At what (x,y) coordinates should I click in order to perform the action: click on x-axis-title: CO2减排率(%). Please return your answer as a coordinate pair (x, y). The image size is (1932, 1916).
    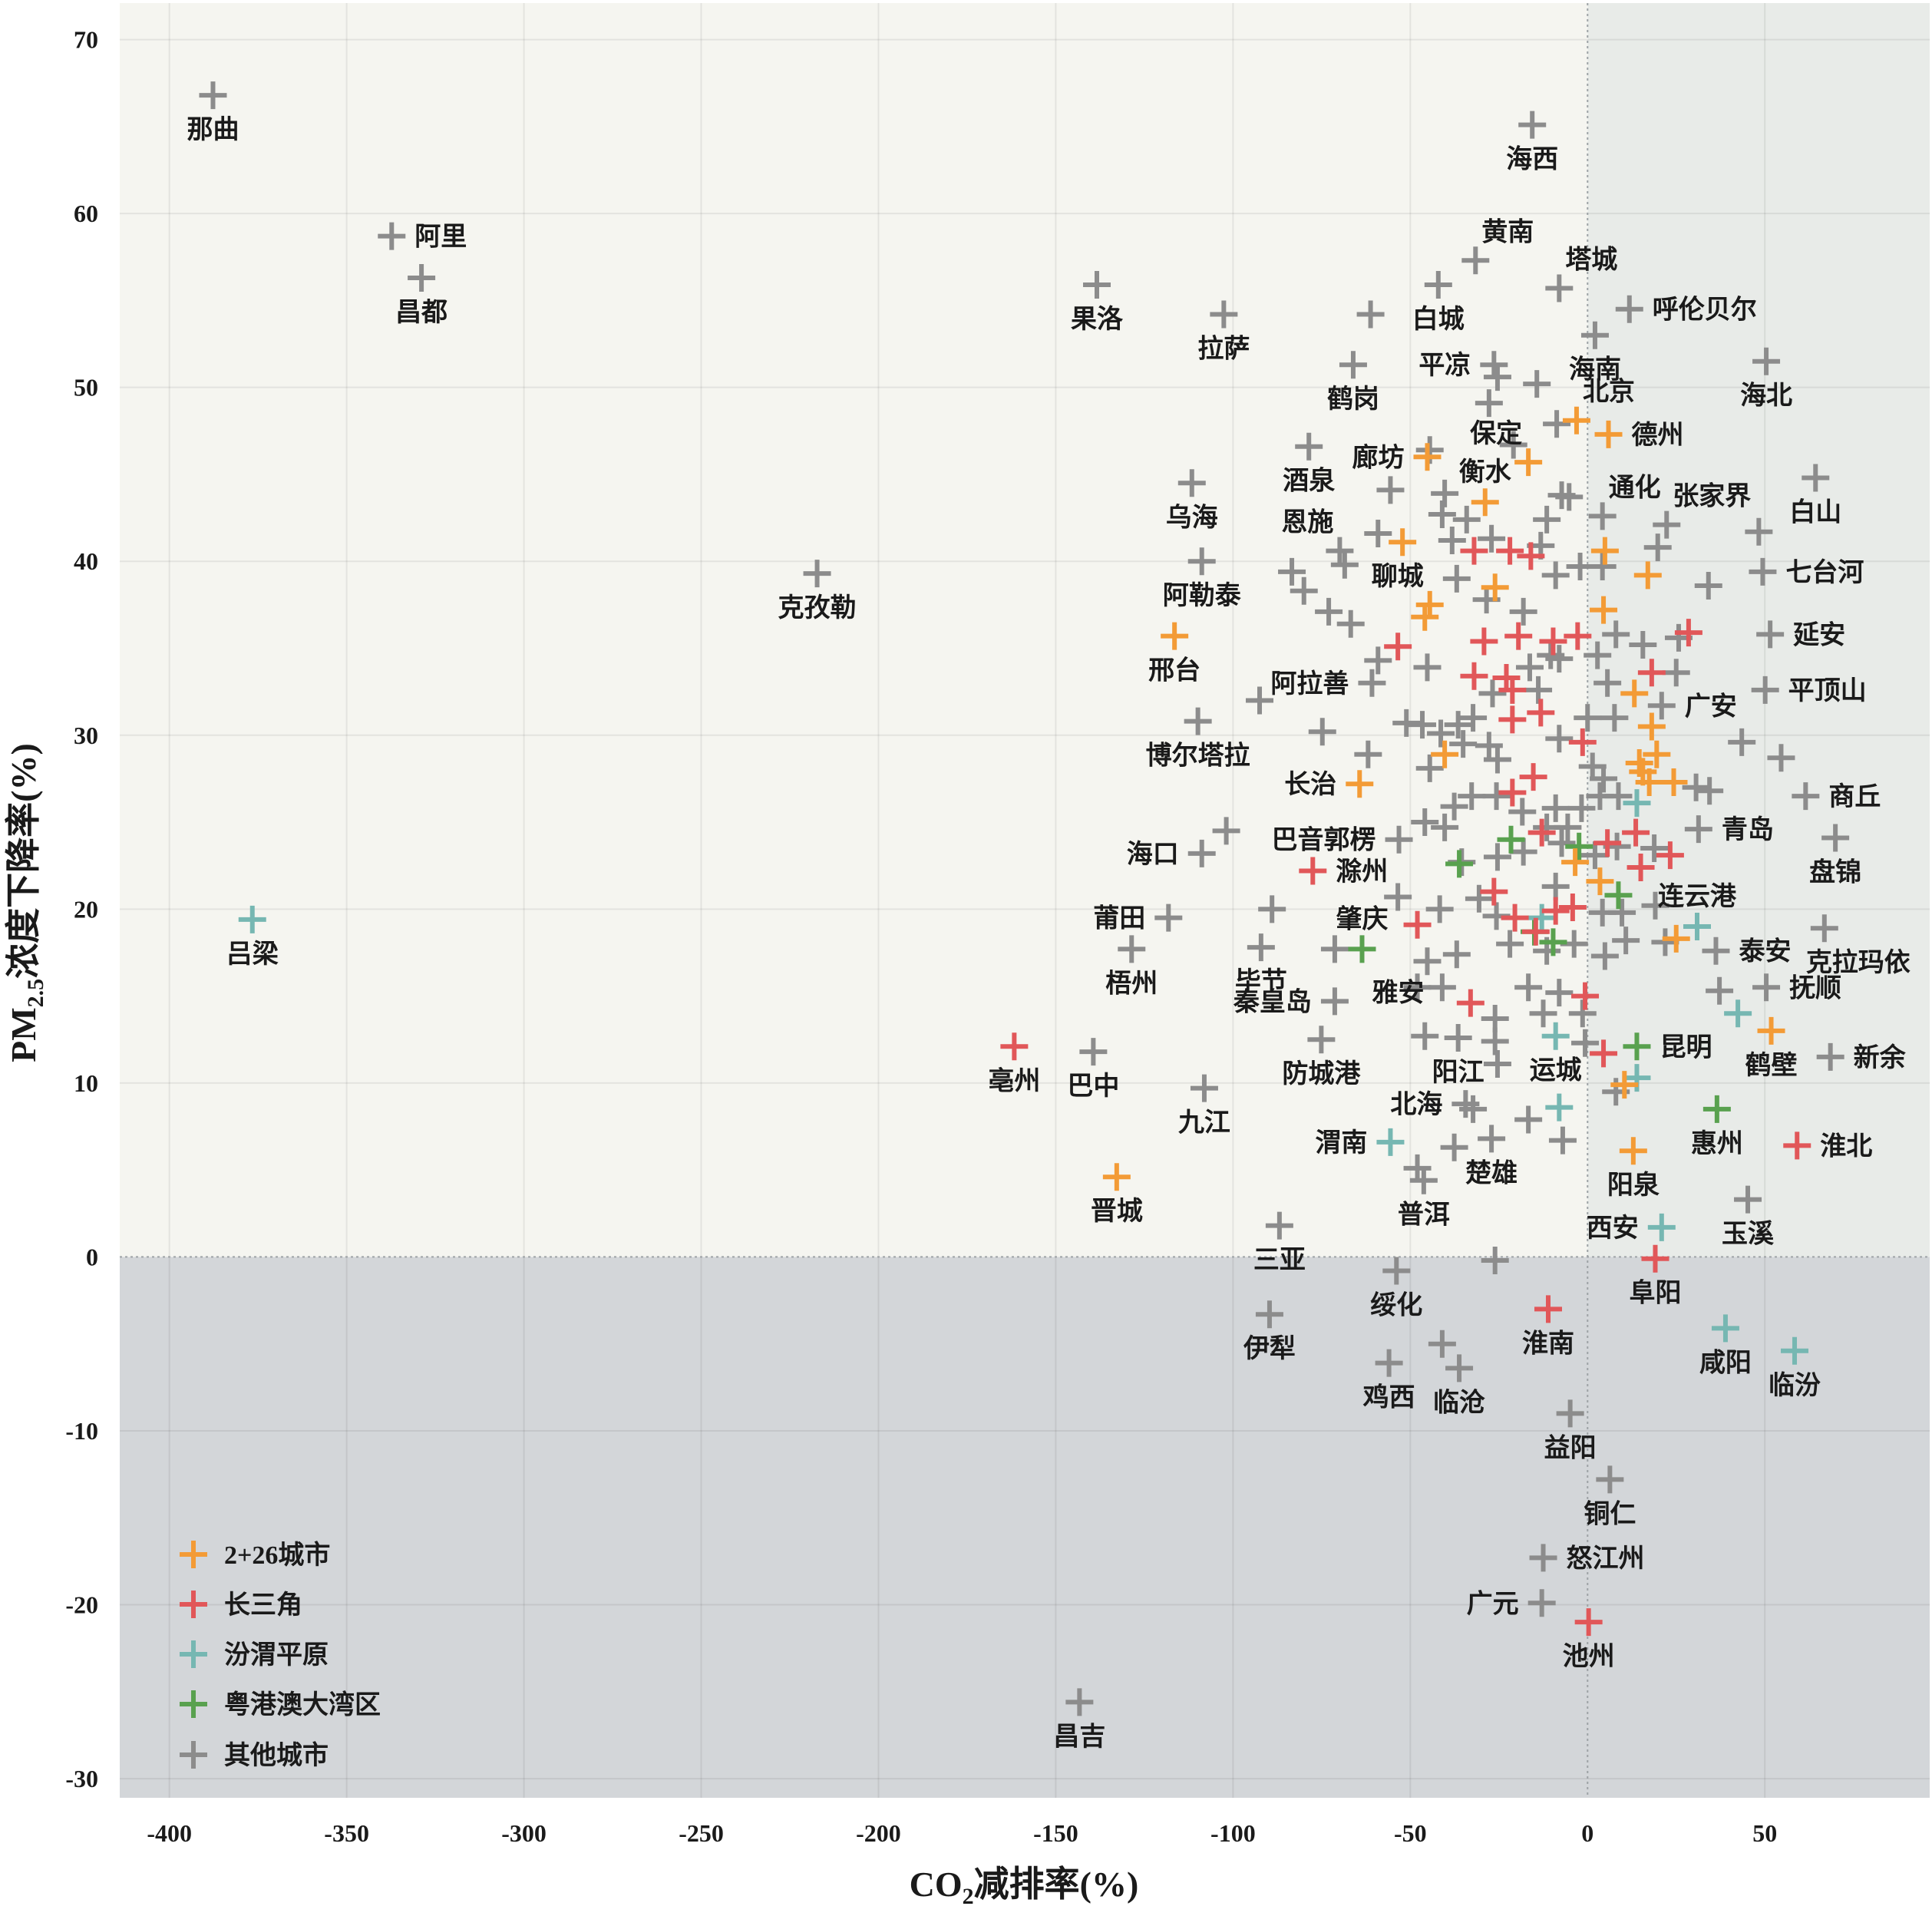
    Looking at the image, I should click on (1024, 1887).